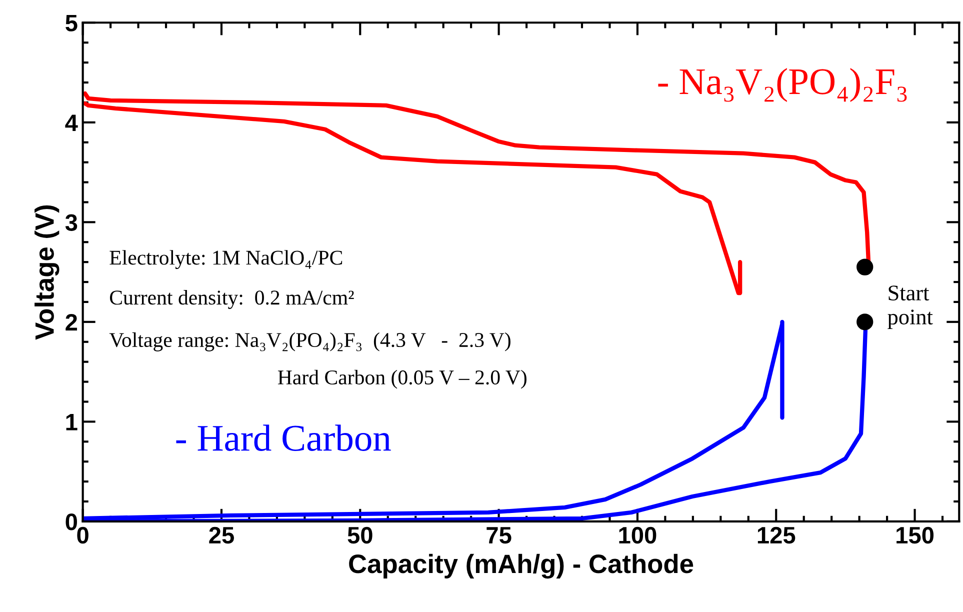 Image resolution: width=963 pixels, height=612 pixels. I want to click on series-label: - Na₃V₂(PO₄)₂F₃, so click(782, 85).